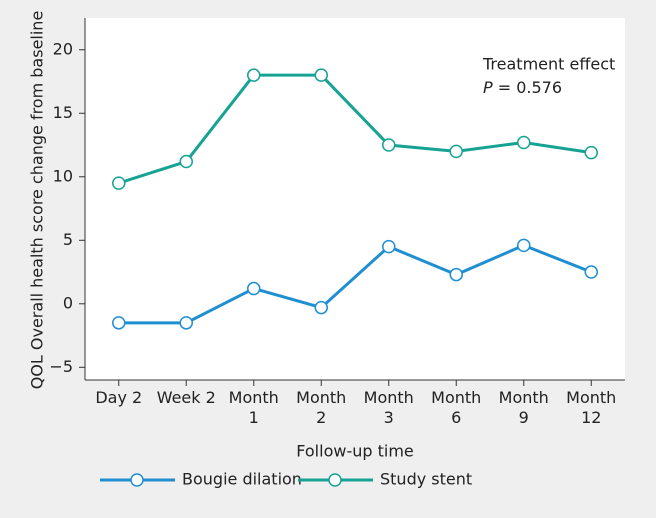 The width and height of the screenshot is (656, 518). What do you see at coordinates (63, 48) in the screenshot?
I see `y-tick-label: 20` at bounding box center [63, 48].